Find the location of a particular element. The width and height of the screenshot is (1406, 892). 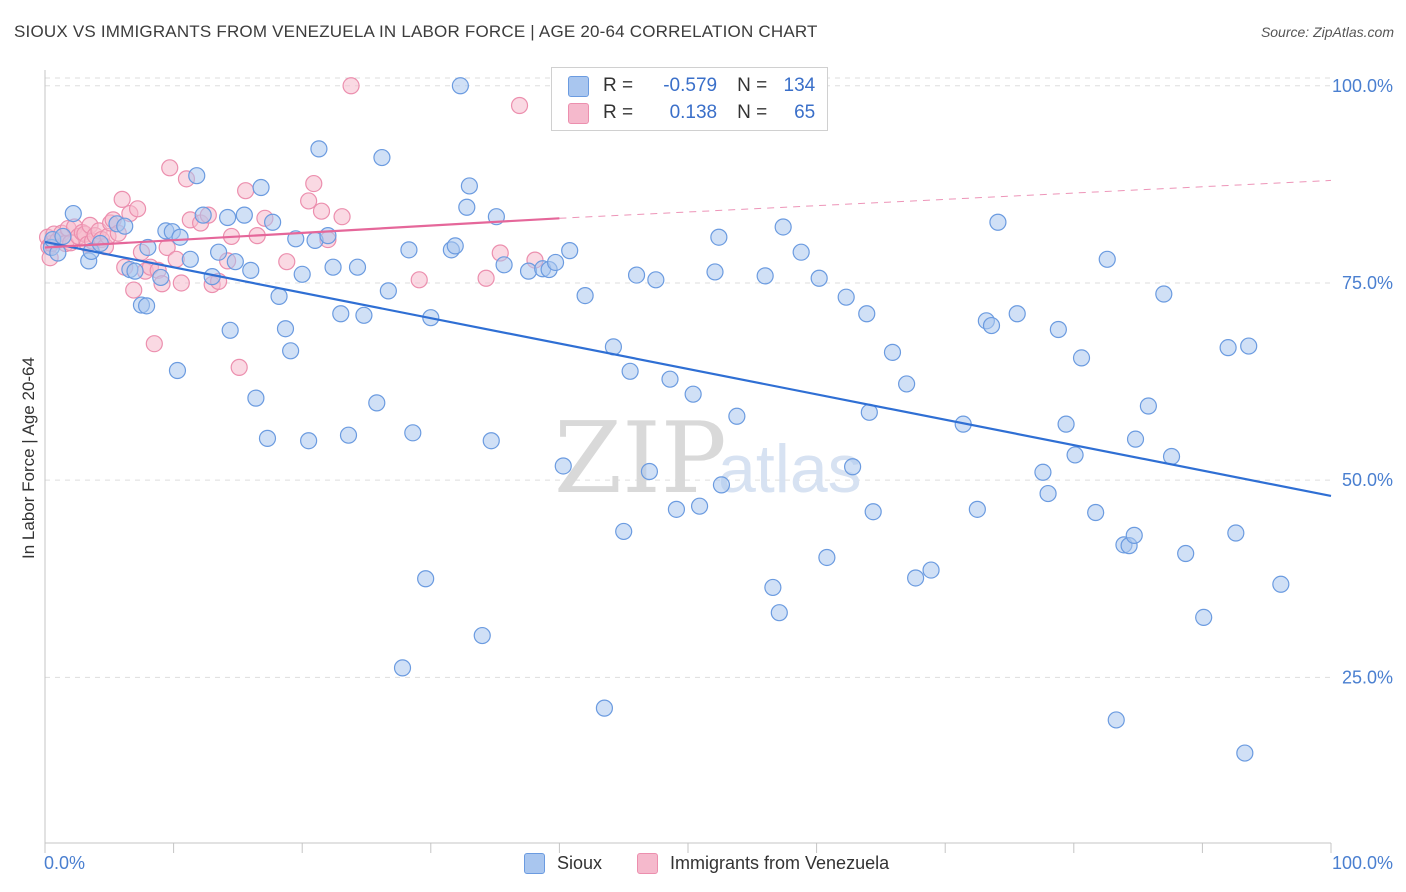

legend-n-label: N = is located at coordinates (752, 85).